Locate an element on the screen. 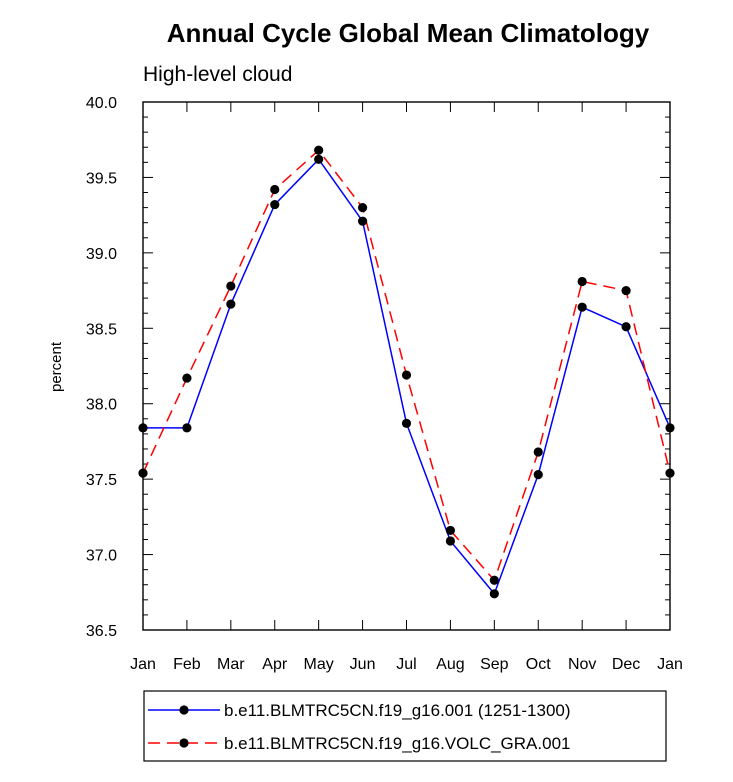 This screenshot has height=782, width=733. x-tick-label: Oct is located at coordinates (538, 664).